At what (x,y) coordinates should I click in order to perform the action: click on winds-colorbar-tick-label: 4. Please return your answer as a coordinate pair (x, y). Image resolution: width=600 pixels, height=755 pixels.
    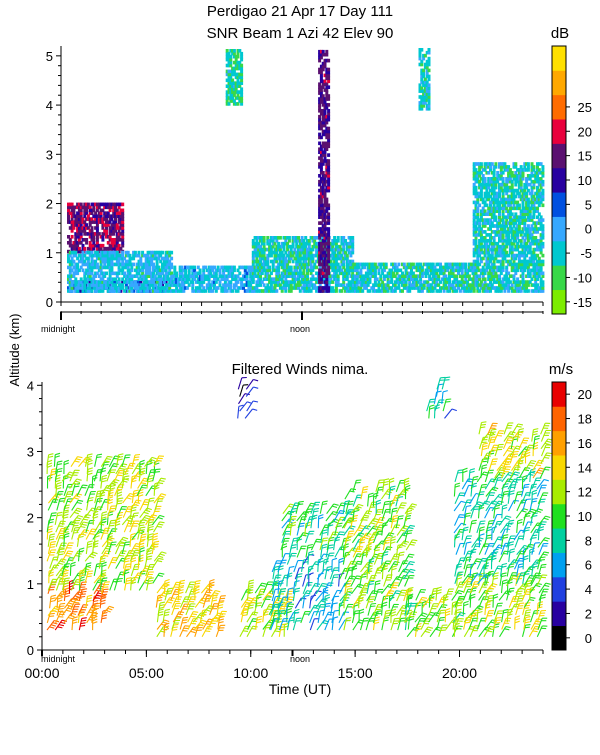
    Looking at the image, I should click on (588, 589).